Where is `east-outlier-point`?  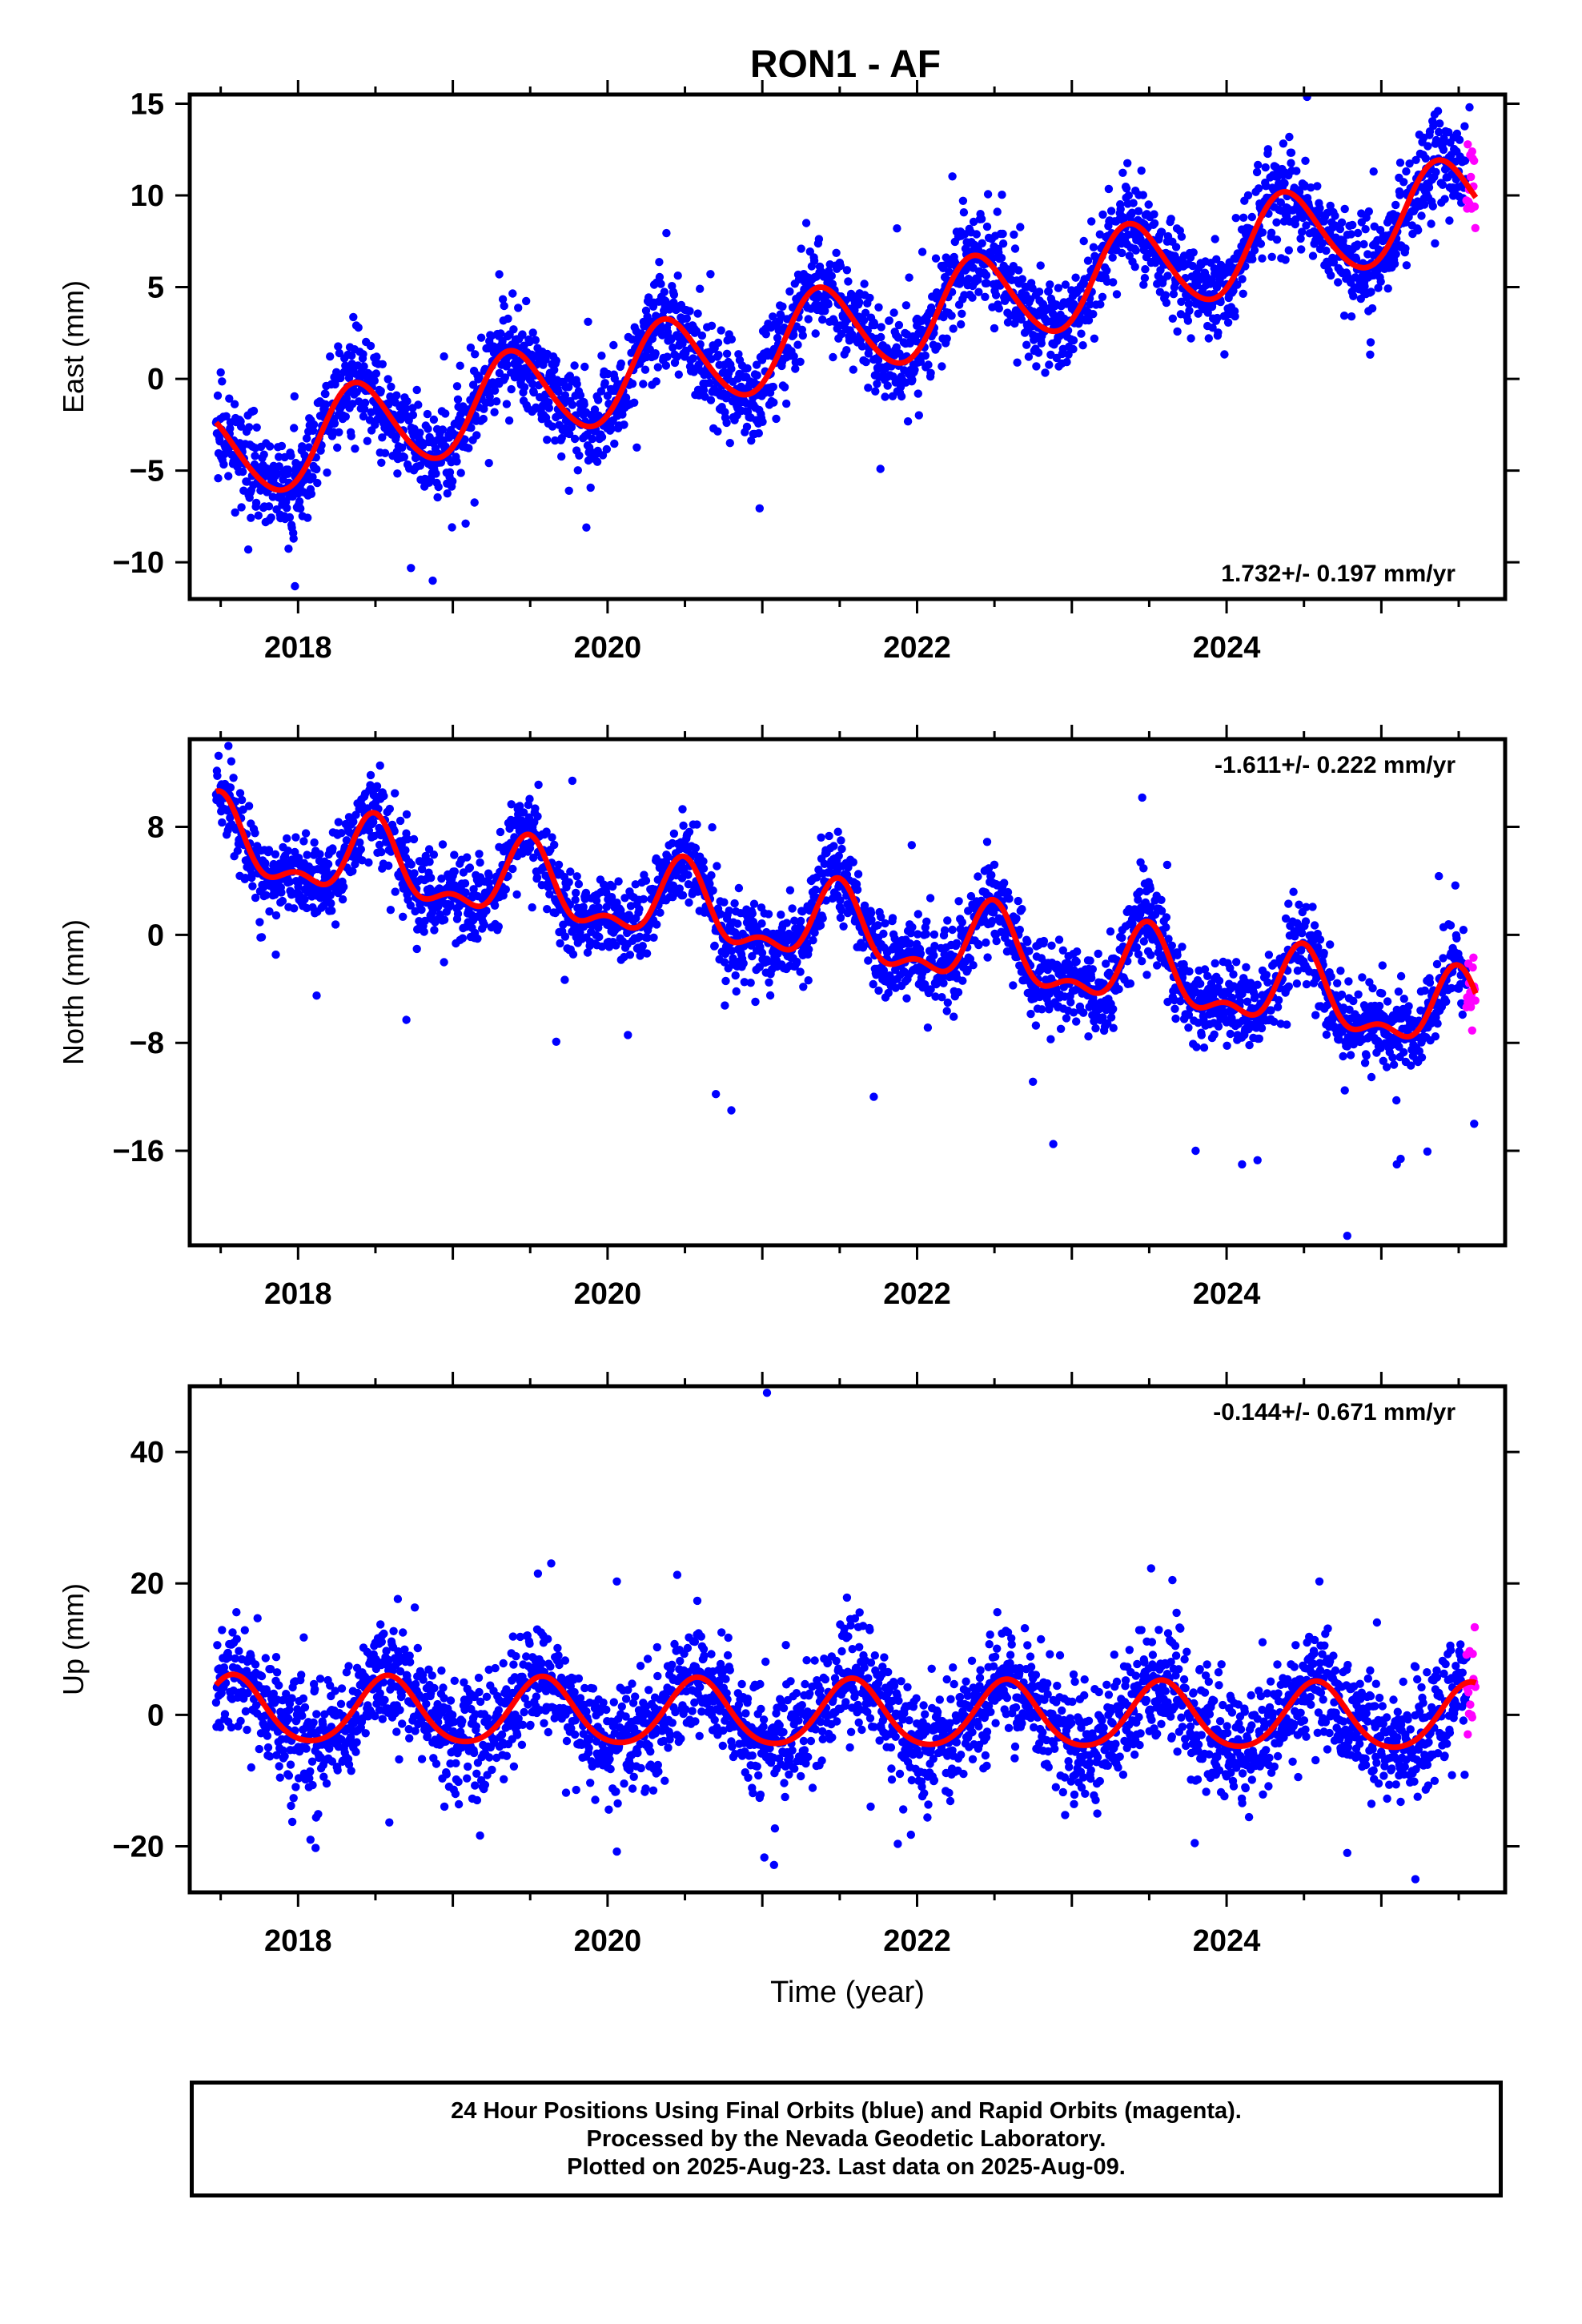 east-outlier-point is located at coordinates (499, 274).